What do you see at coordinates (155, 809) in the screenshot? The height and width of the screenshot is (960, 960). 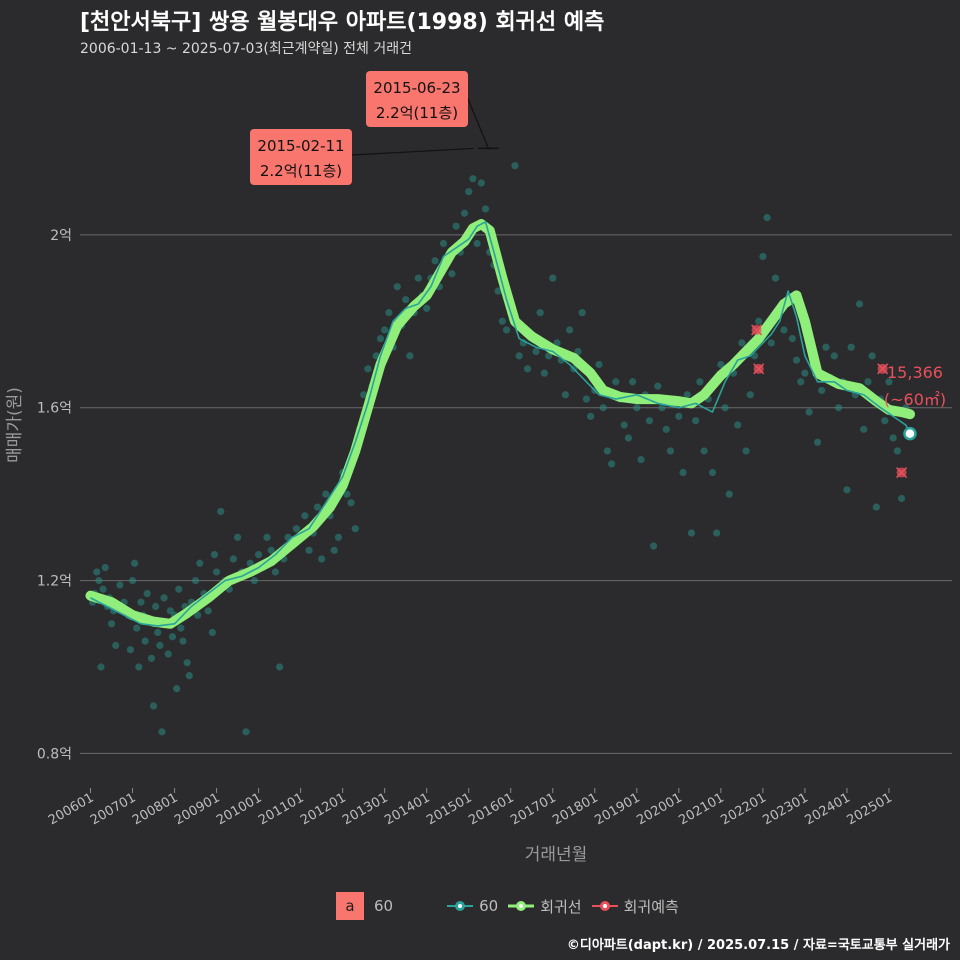 I see `x-tick-label: 200801` at bounding box center [155, 809].